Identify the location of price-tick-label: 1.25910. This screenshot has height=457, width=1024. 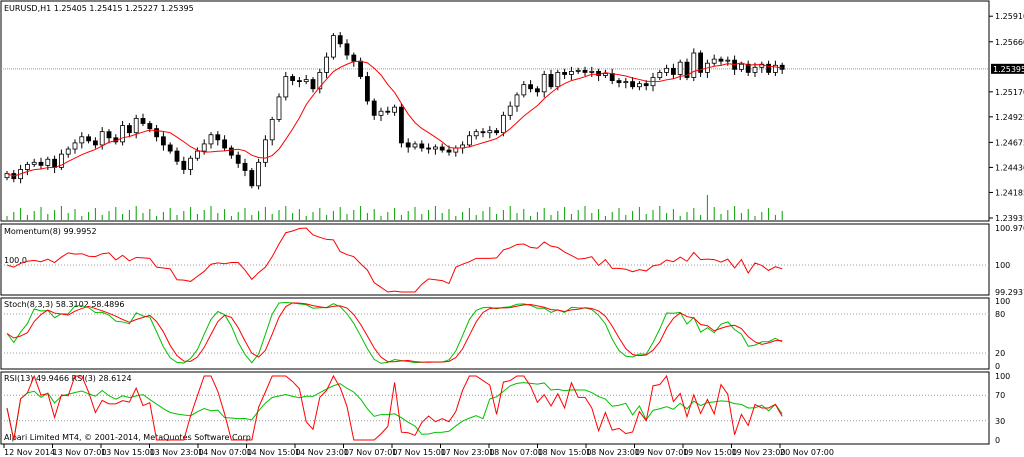
(1009, 16).